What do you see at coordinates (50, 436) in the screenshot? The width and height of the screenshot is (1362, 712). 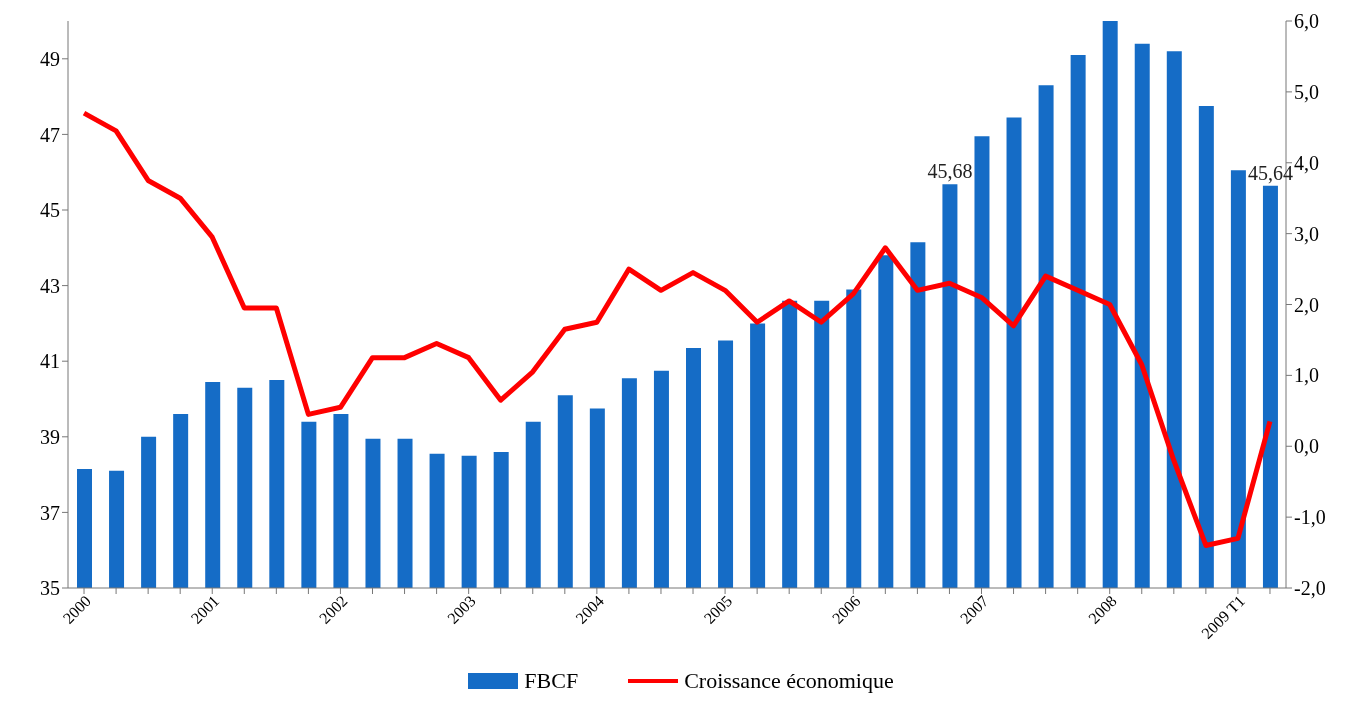 I see `y-tick-label: 39` at bounding box center [50, 436].